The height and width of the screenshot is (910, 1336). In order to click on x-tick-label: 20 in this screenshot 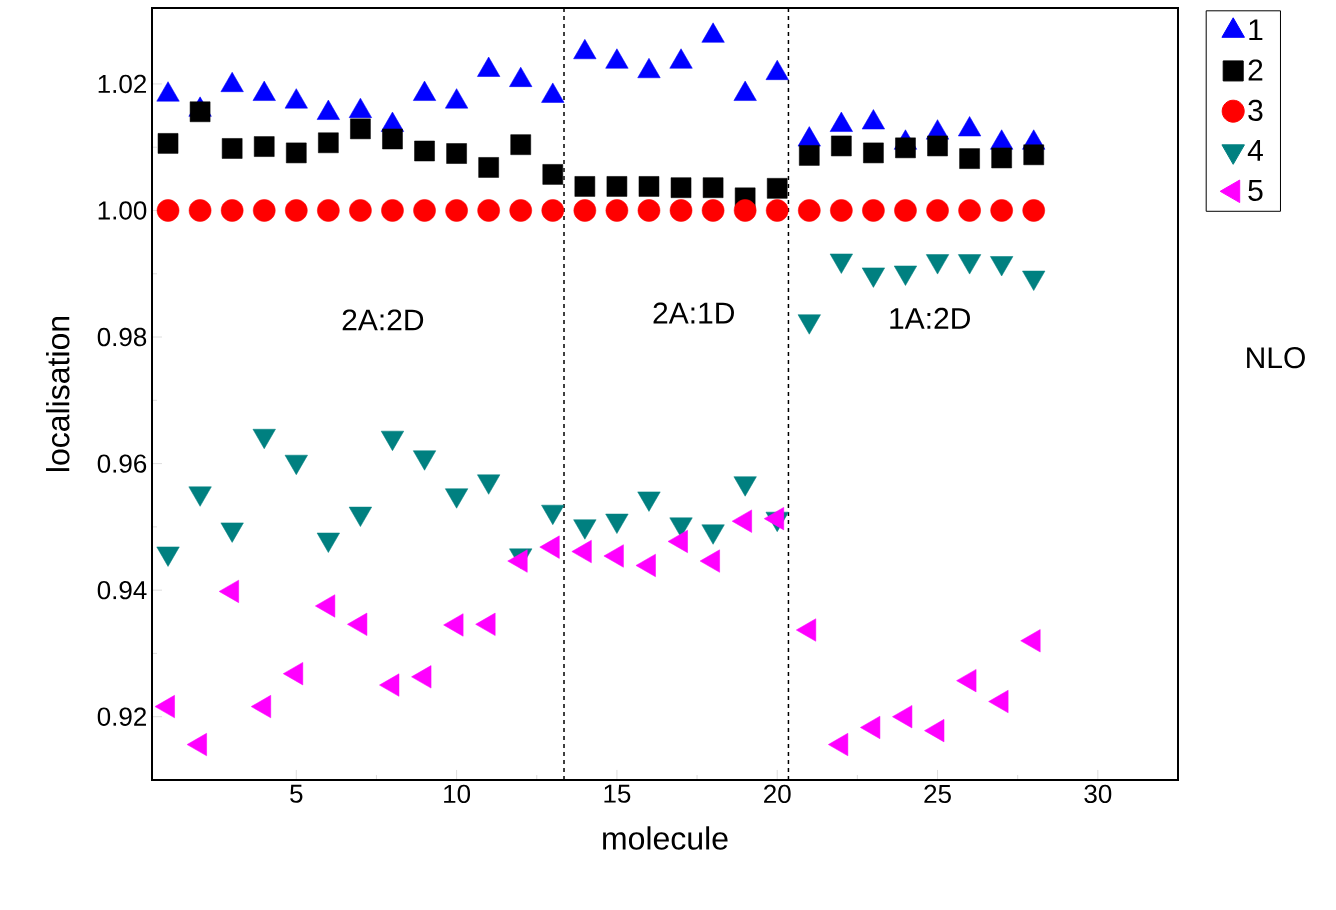, I will do `click(777, 794)`.